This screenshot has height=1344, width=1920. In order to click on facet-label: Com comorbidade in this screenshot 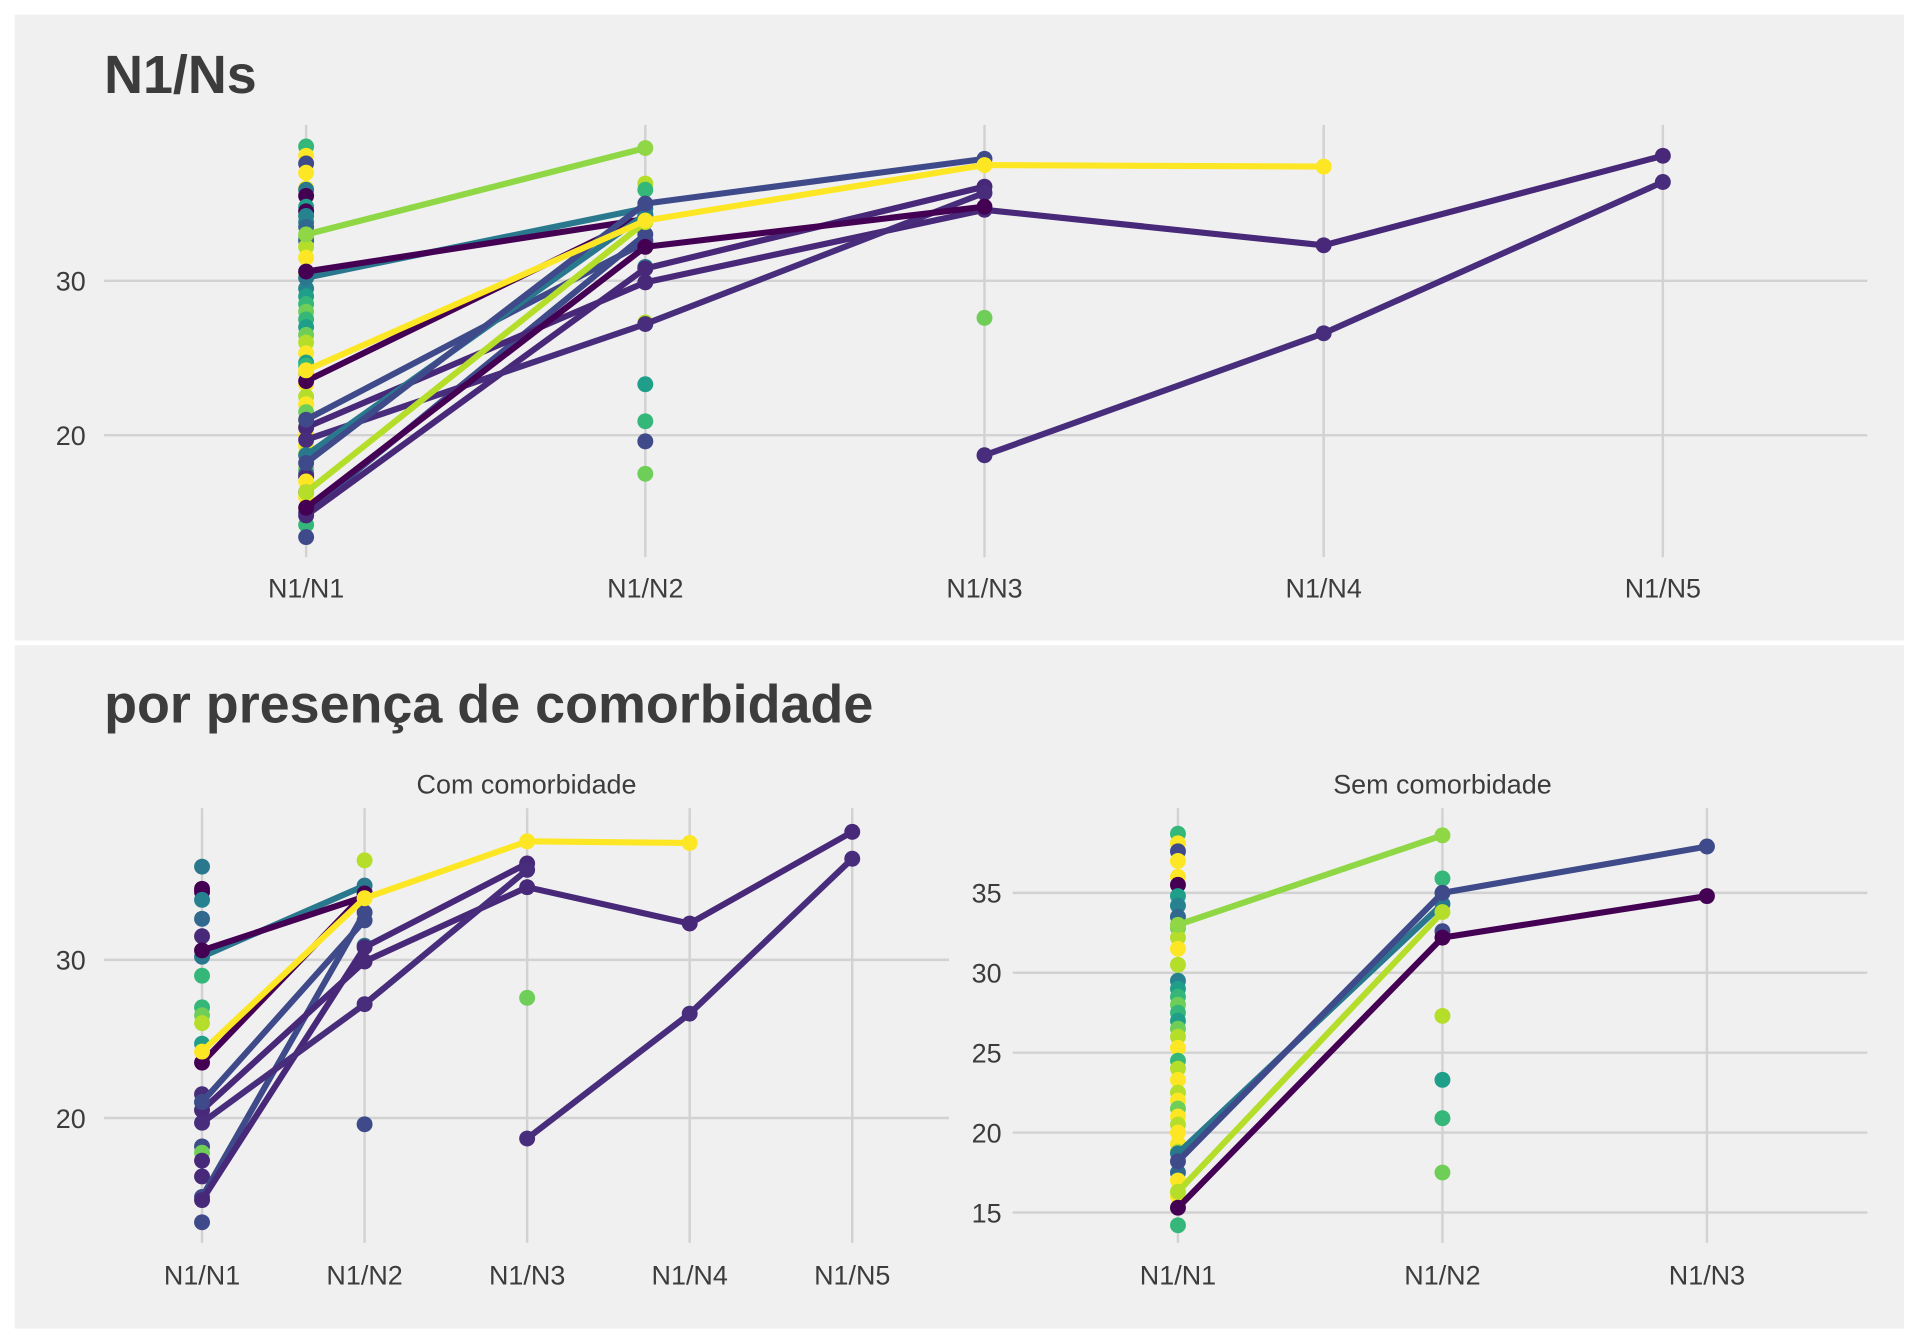, I will do `click(527, 784)`.